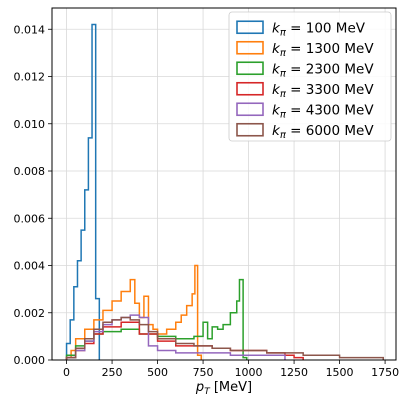 The image size is (407, 411). I want to click on y-tick-label: 0.004, so click(30, 266).